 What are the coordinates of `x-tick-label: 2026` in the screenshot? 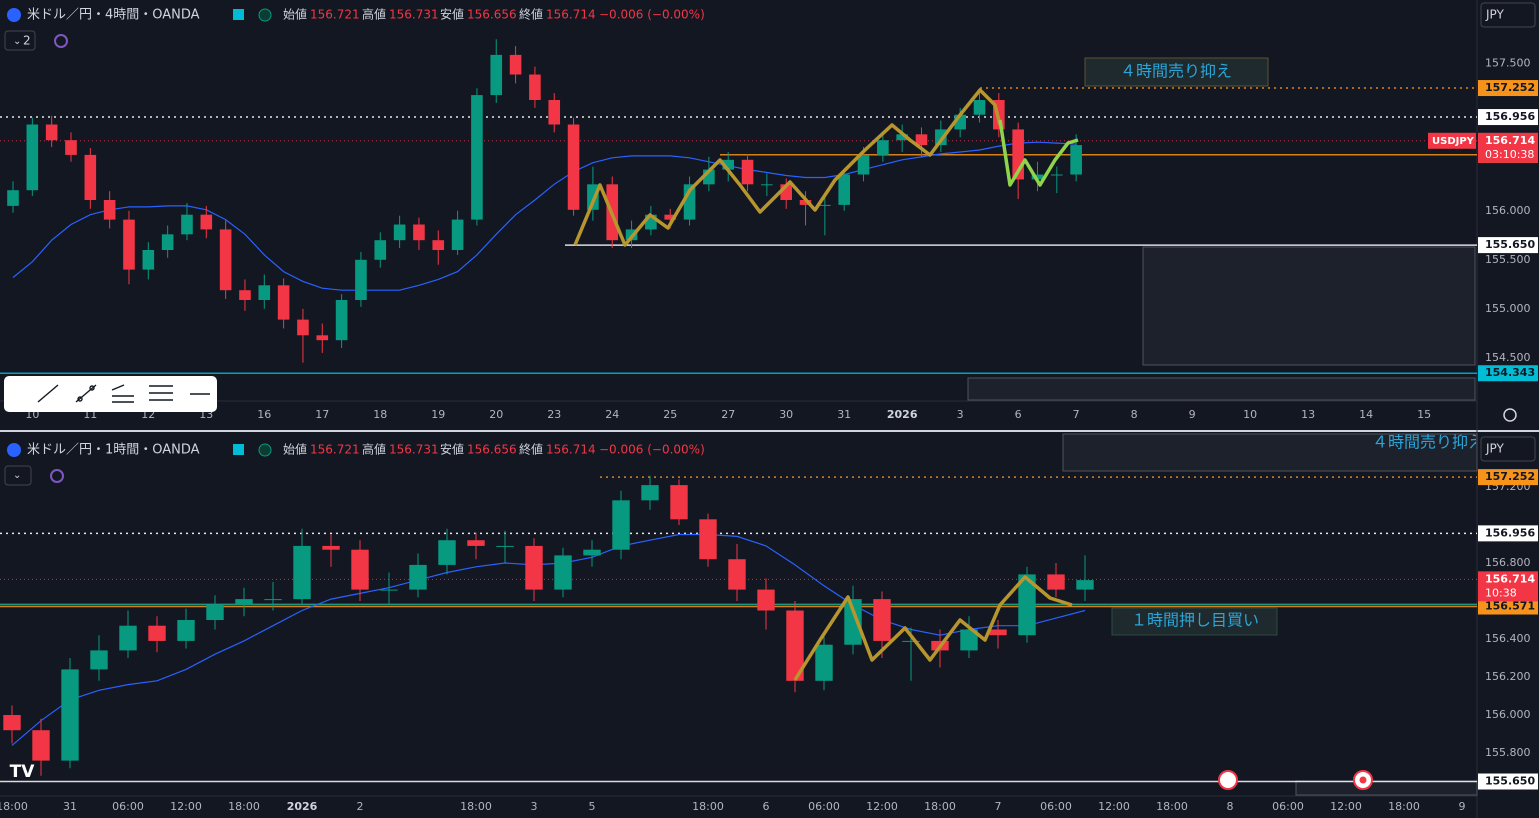 It's located at (902, 414).